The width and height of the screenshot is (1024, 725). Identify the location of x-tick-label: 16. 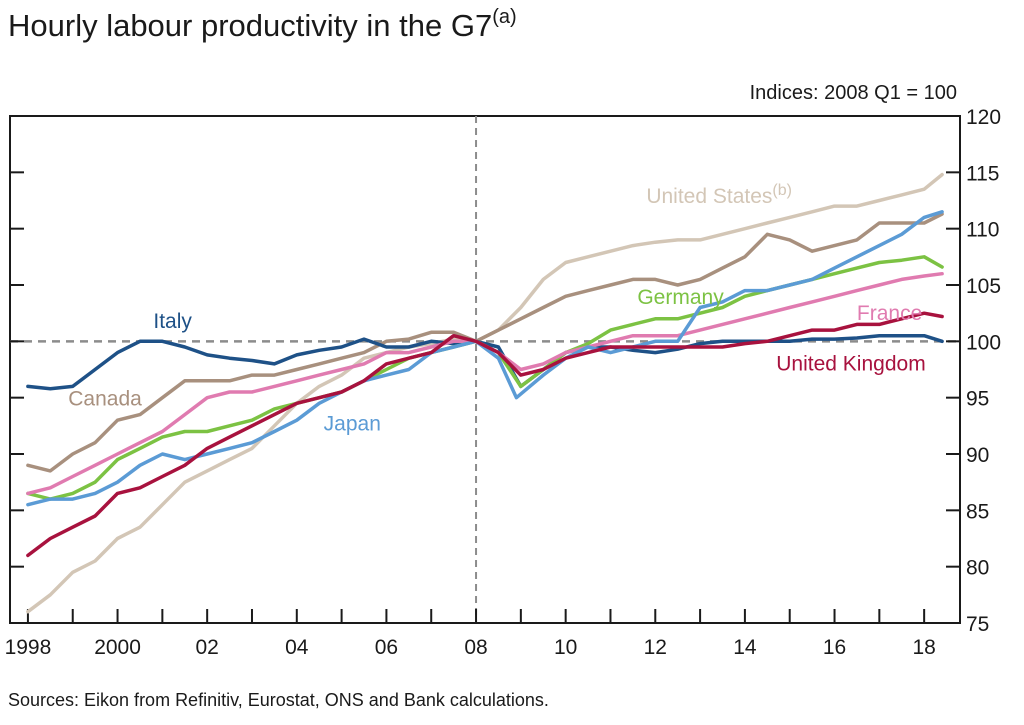
(834, 647).